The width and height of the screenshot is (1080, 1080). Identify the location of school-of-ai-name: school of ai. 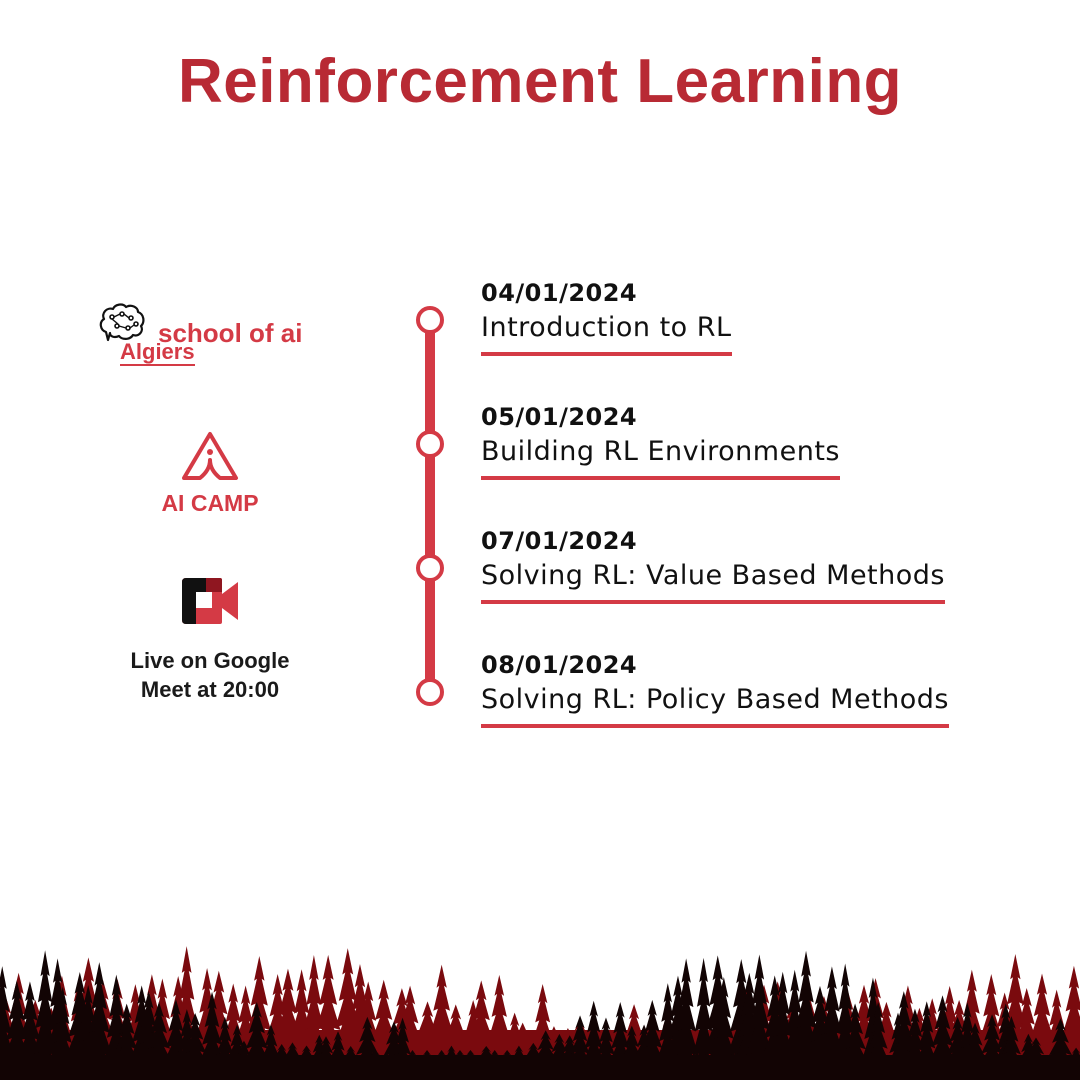
(230, 333).